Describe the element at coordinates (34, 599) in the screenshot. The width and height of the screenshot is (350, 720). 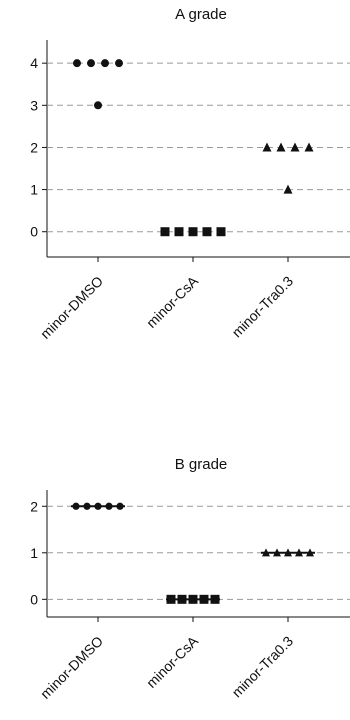
I see `b-grade-y-tick-label: 0` at that location.